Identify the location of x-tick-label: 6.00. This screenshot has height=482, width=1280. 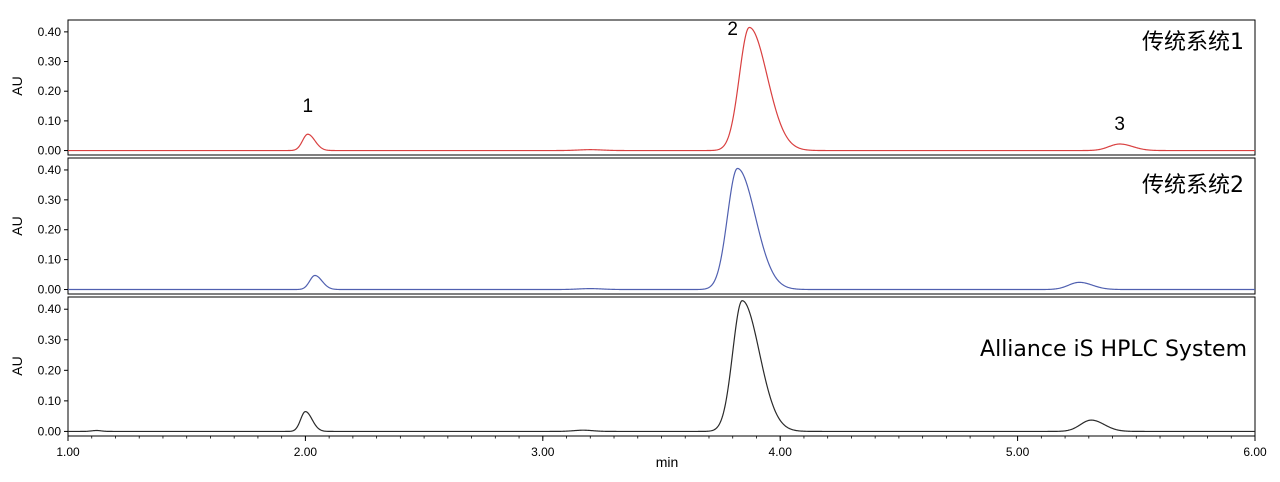
(1255, 452).